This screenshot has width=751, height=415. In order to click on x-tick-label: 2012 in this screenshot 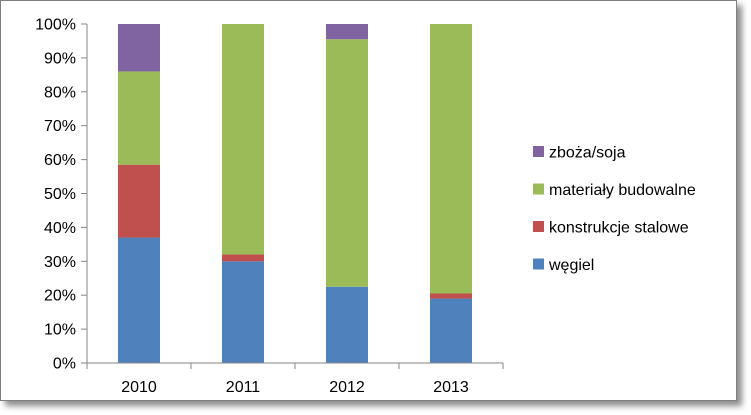, I will do `click(347, 387)`.